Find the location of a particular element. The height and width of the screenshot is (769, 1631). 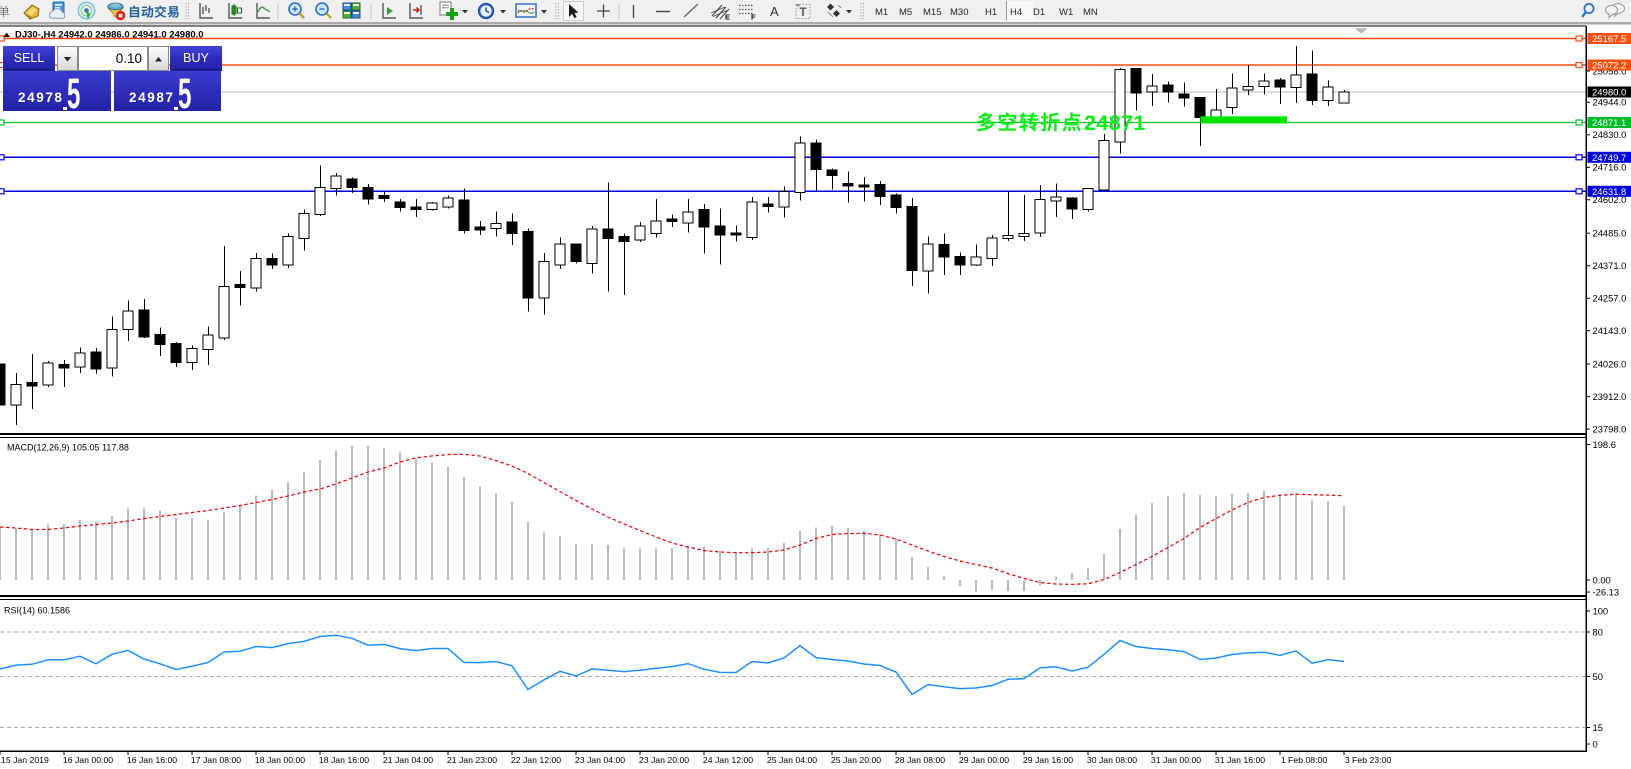

svg-text: 23912.0 is located at coordinates (1610, 396).